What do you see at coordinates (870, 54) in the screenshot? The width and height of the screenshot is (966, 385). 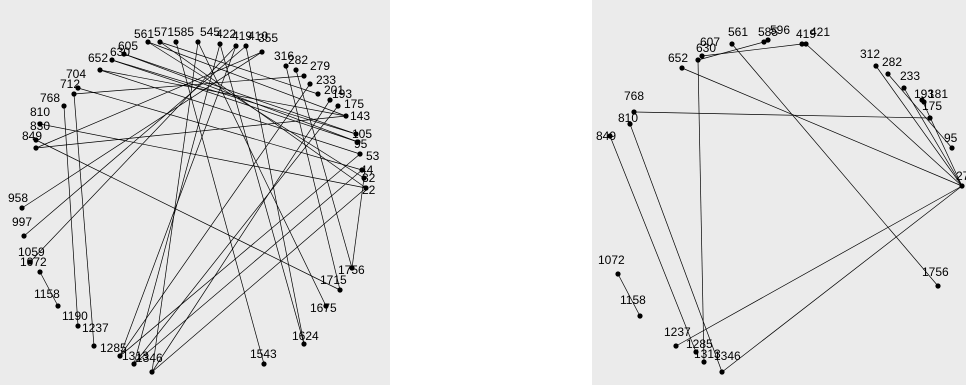 I see `node-label-312: 312` at bounding box center [870, 54].